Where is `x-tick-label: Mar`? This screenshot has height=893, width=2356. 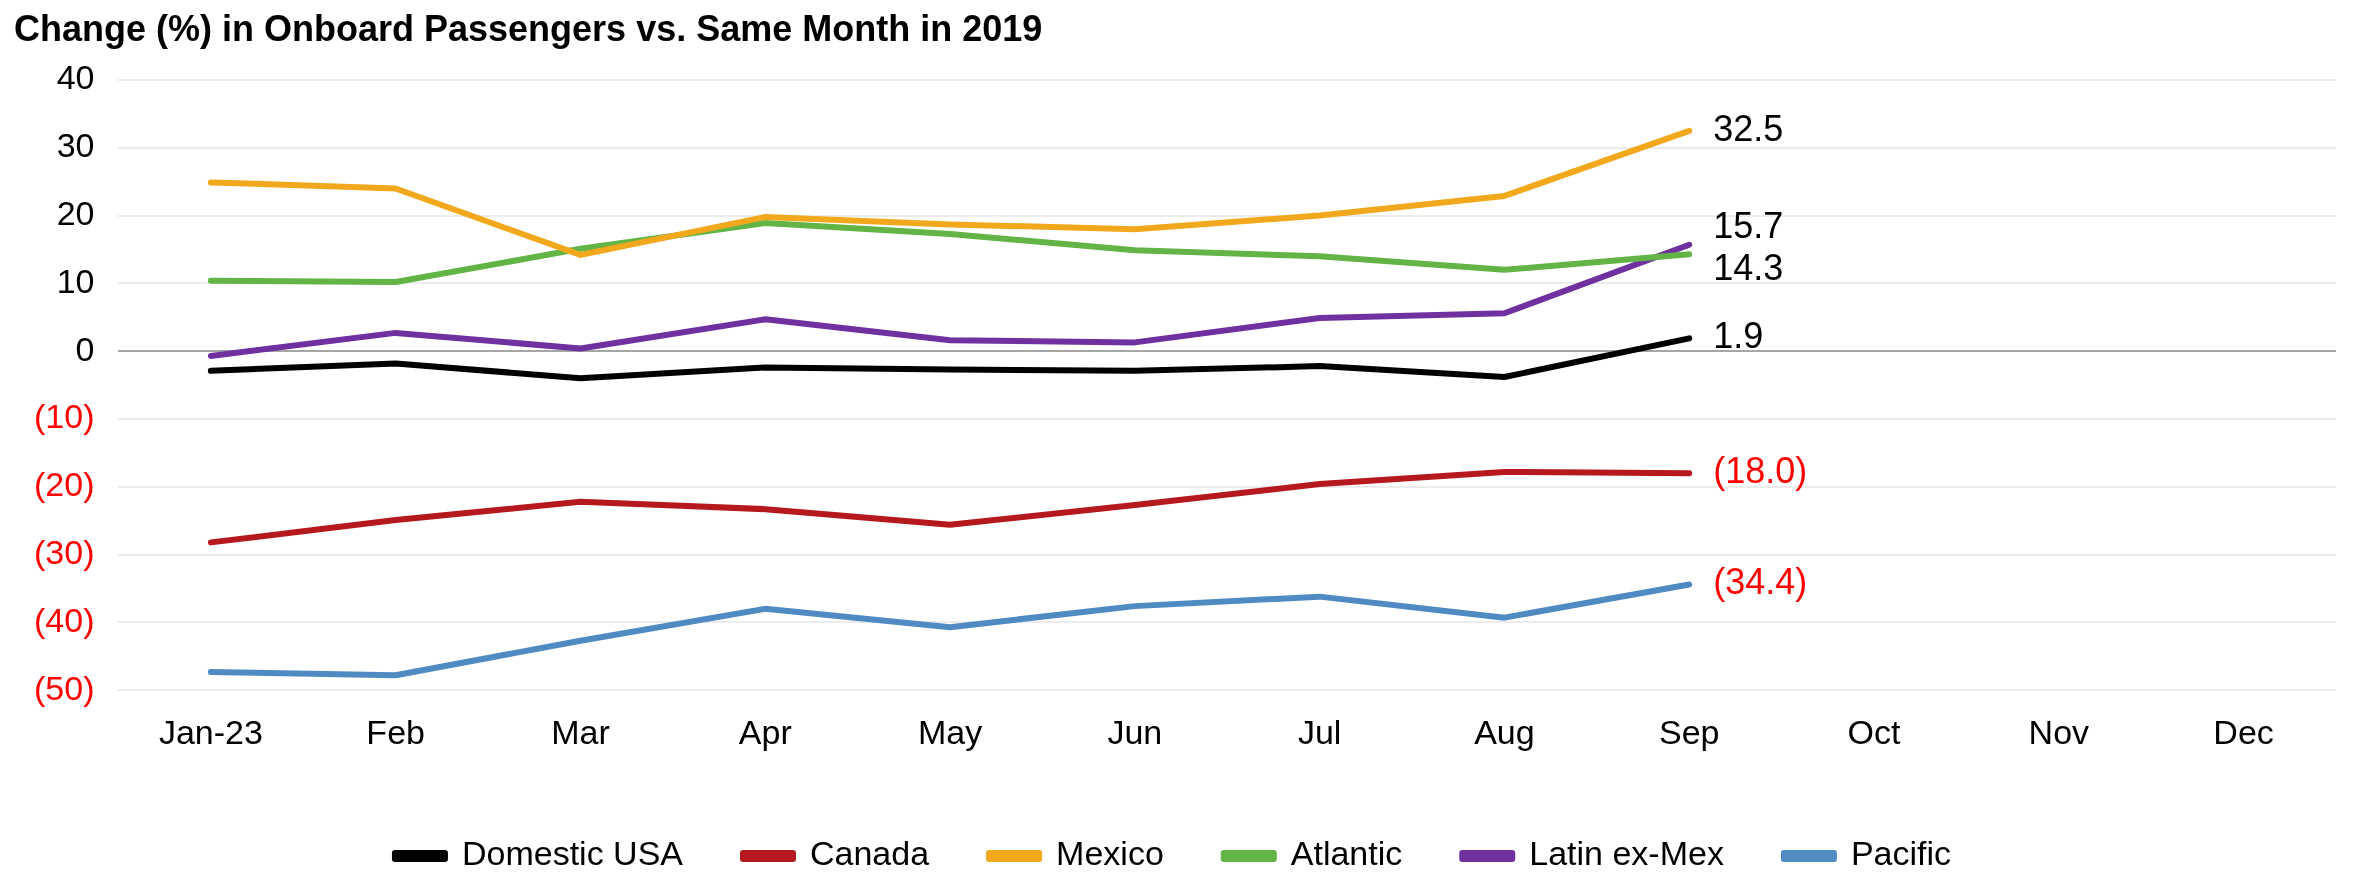 x-tick-label: Mar is located at coordinates (580, 731).